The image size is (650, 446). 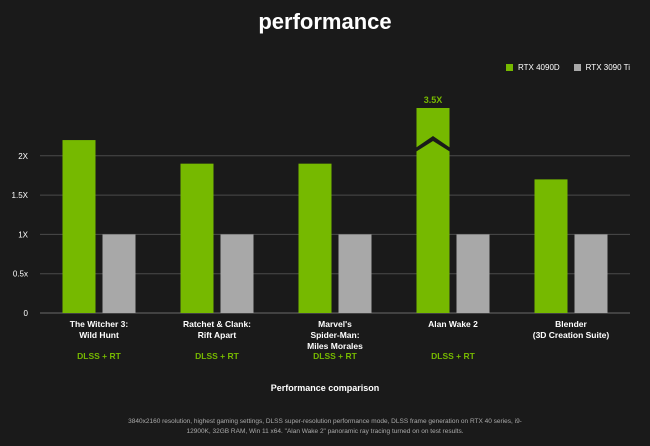 What do you see at coordinates (325, 388) in the screenshot?
I see `x-axis-title: Performance comparison` at bounding box center [325, 388].